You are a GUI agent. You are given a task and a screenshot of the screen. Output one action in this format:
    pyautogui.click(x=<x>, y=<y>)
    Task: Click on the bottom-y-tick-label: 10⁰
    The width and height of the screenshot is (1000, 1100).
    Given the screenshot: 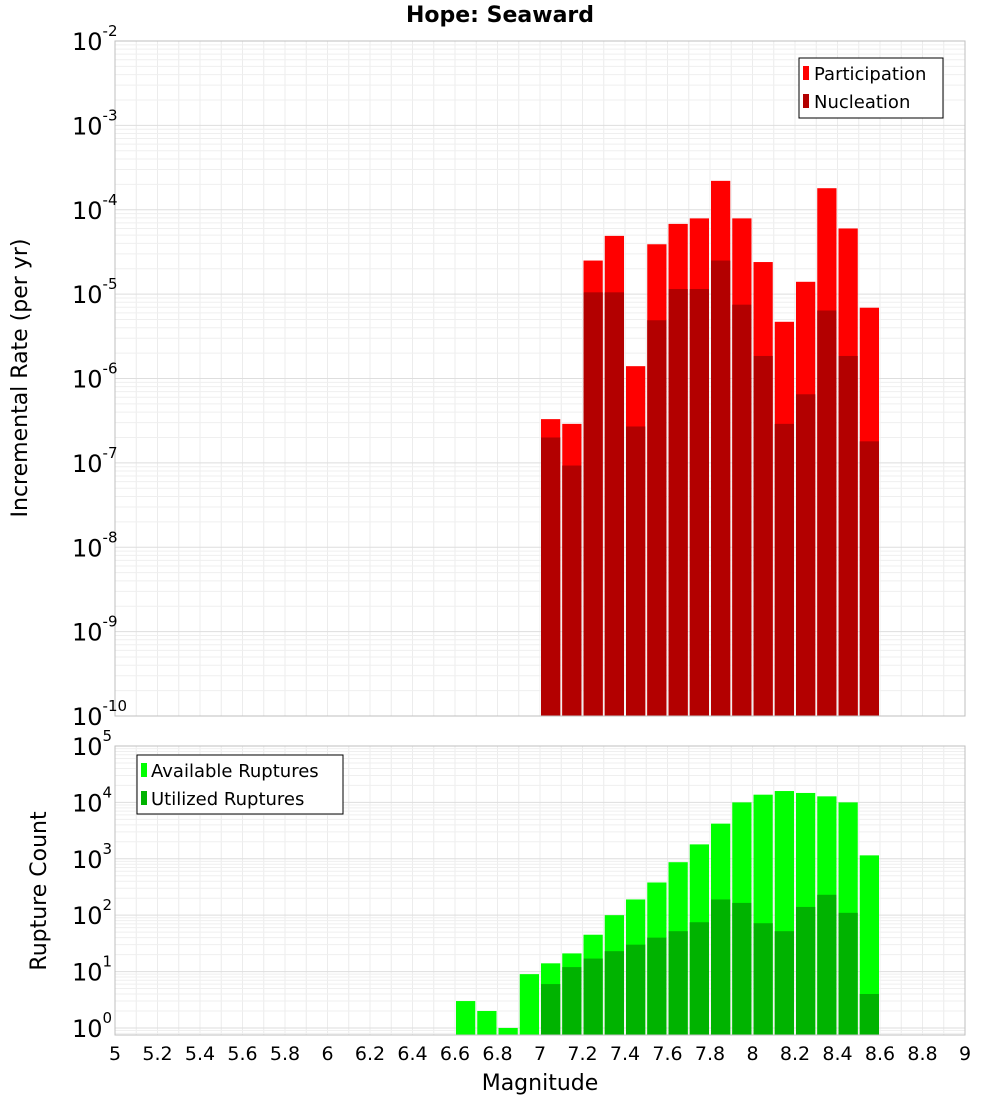 What is the action you would take?
    pyautogui.click(x=92, y=1026)
    